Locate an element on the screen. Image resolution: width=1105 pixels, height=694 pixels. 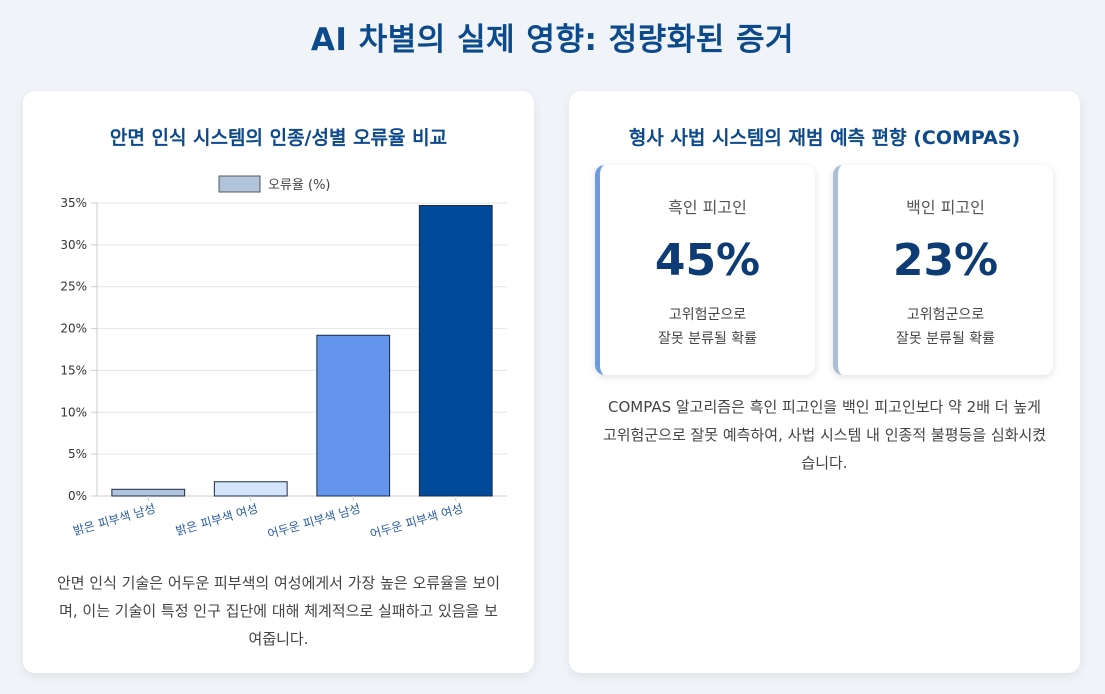
stat-value: 23% is located at coordinates (945, 260).